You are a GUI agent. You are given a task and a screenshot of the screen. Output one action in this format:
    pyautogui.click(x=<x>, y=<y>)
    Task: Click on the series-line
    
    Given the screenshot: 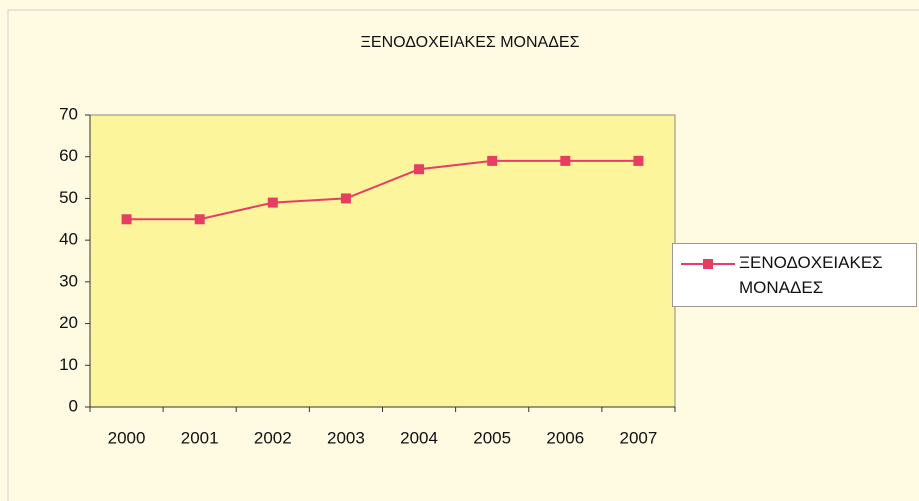 What is the action you would take?
    pyautogui.click(x=382, y=190)
    